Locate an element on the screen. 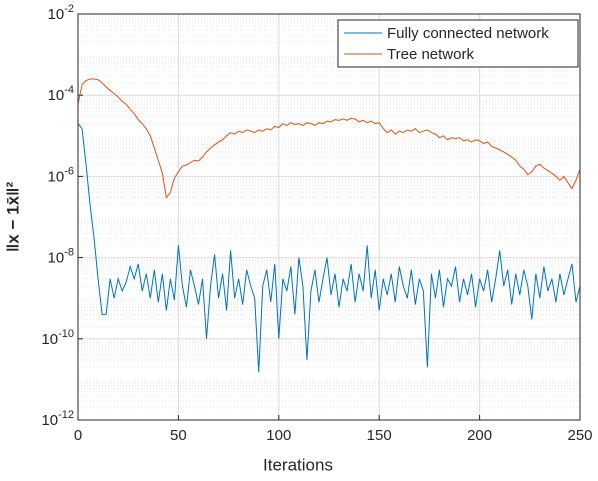  y-axis-label: ‖x − 1x̄‖² is located at coordinates (12, 217).